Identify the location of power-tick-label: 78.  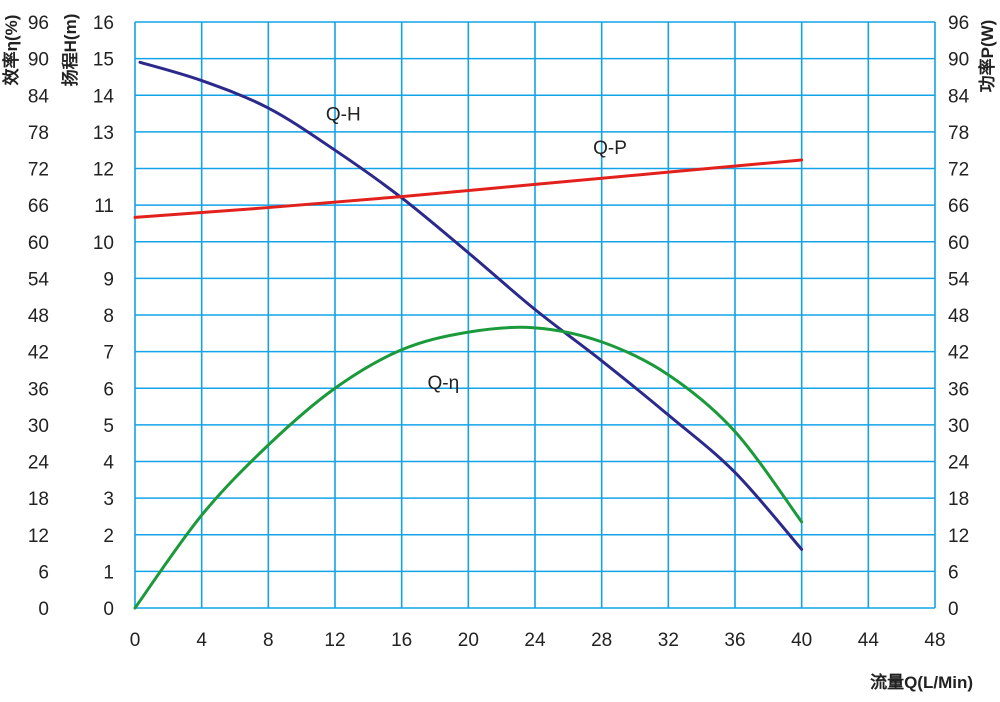
(958, 133).